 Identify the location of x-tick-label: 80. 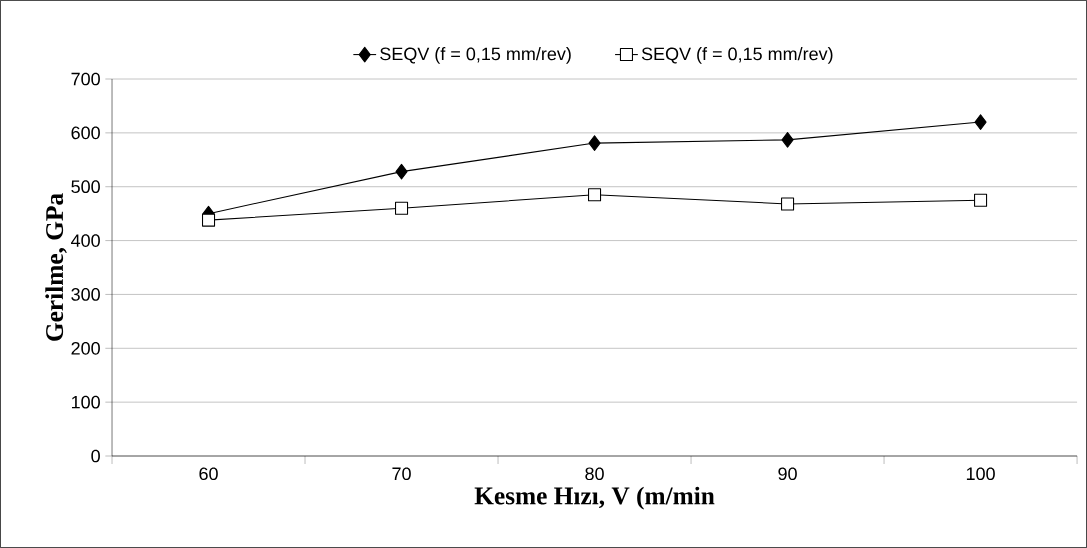
(594, 474).